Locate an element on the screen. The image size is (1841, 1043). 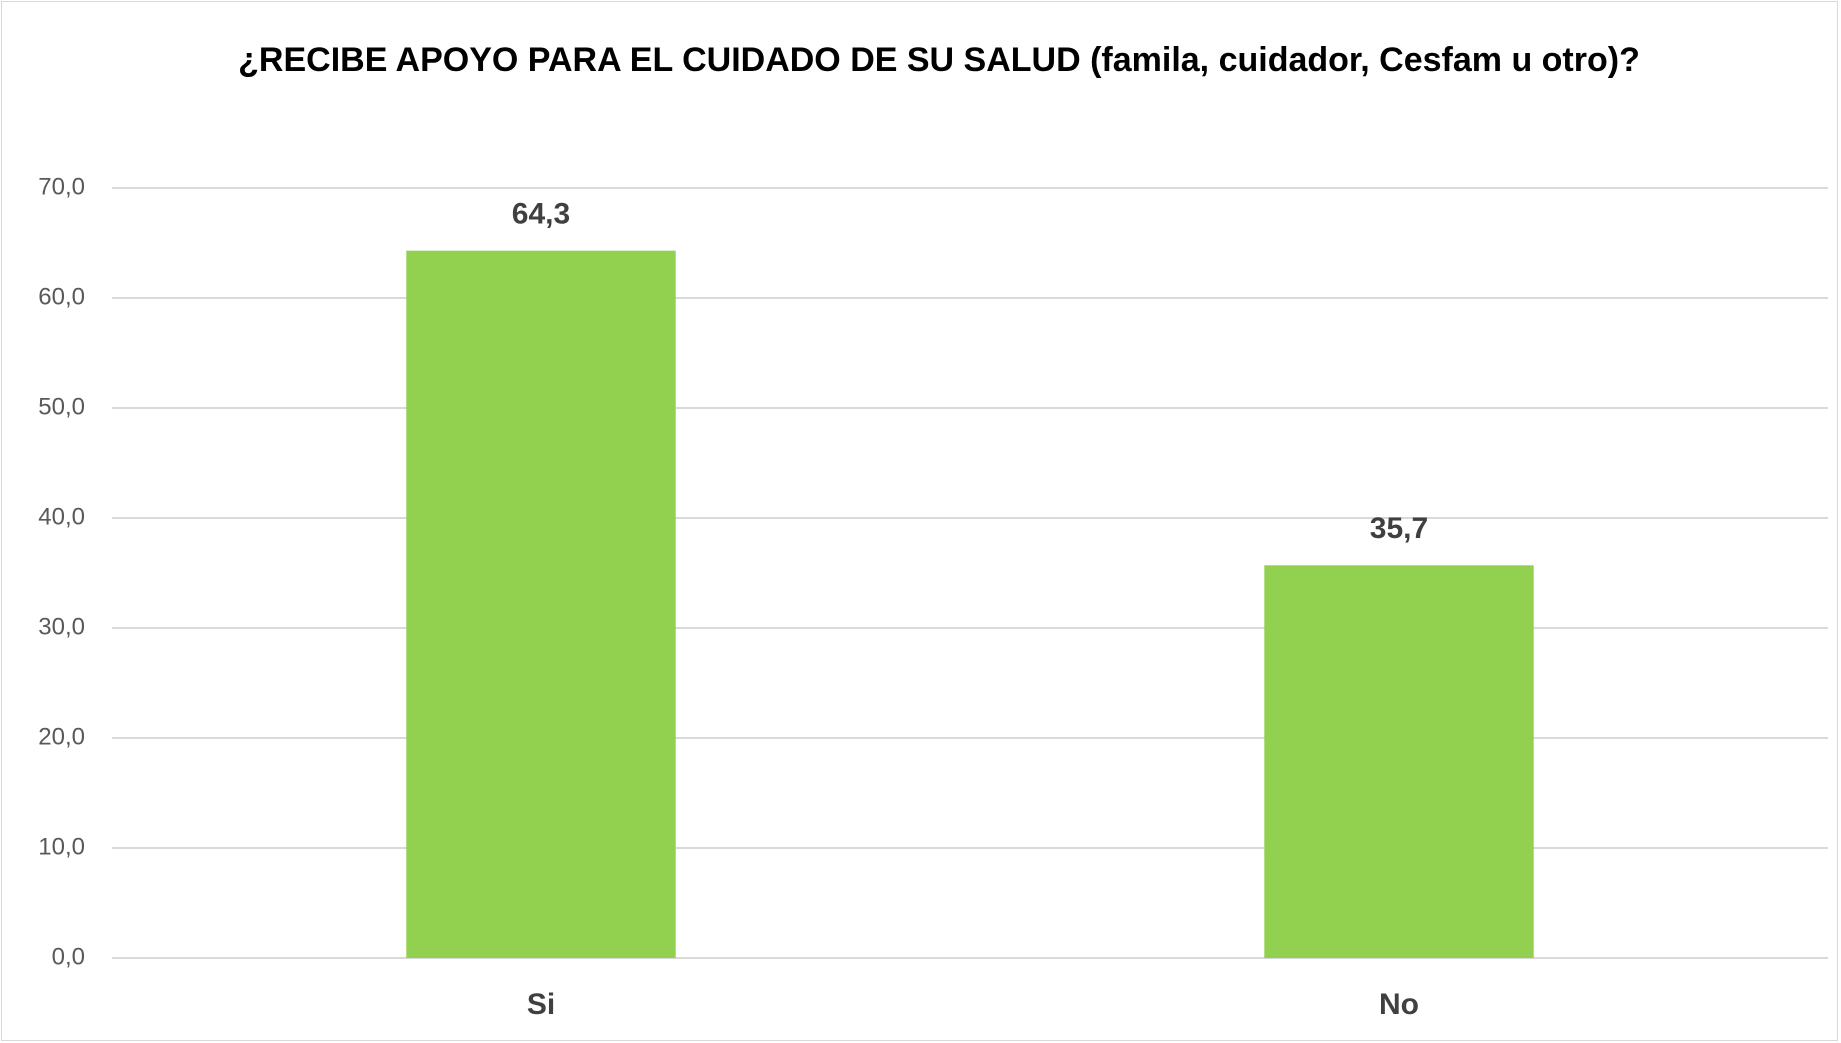
data-label: 64,3 is located at coordinates (541, 214).